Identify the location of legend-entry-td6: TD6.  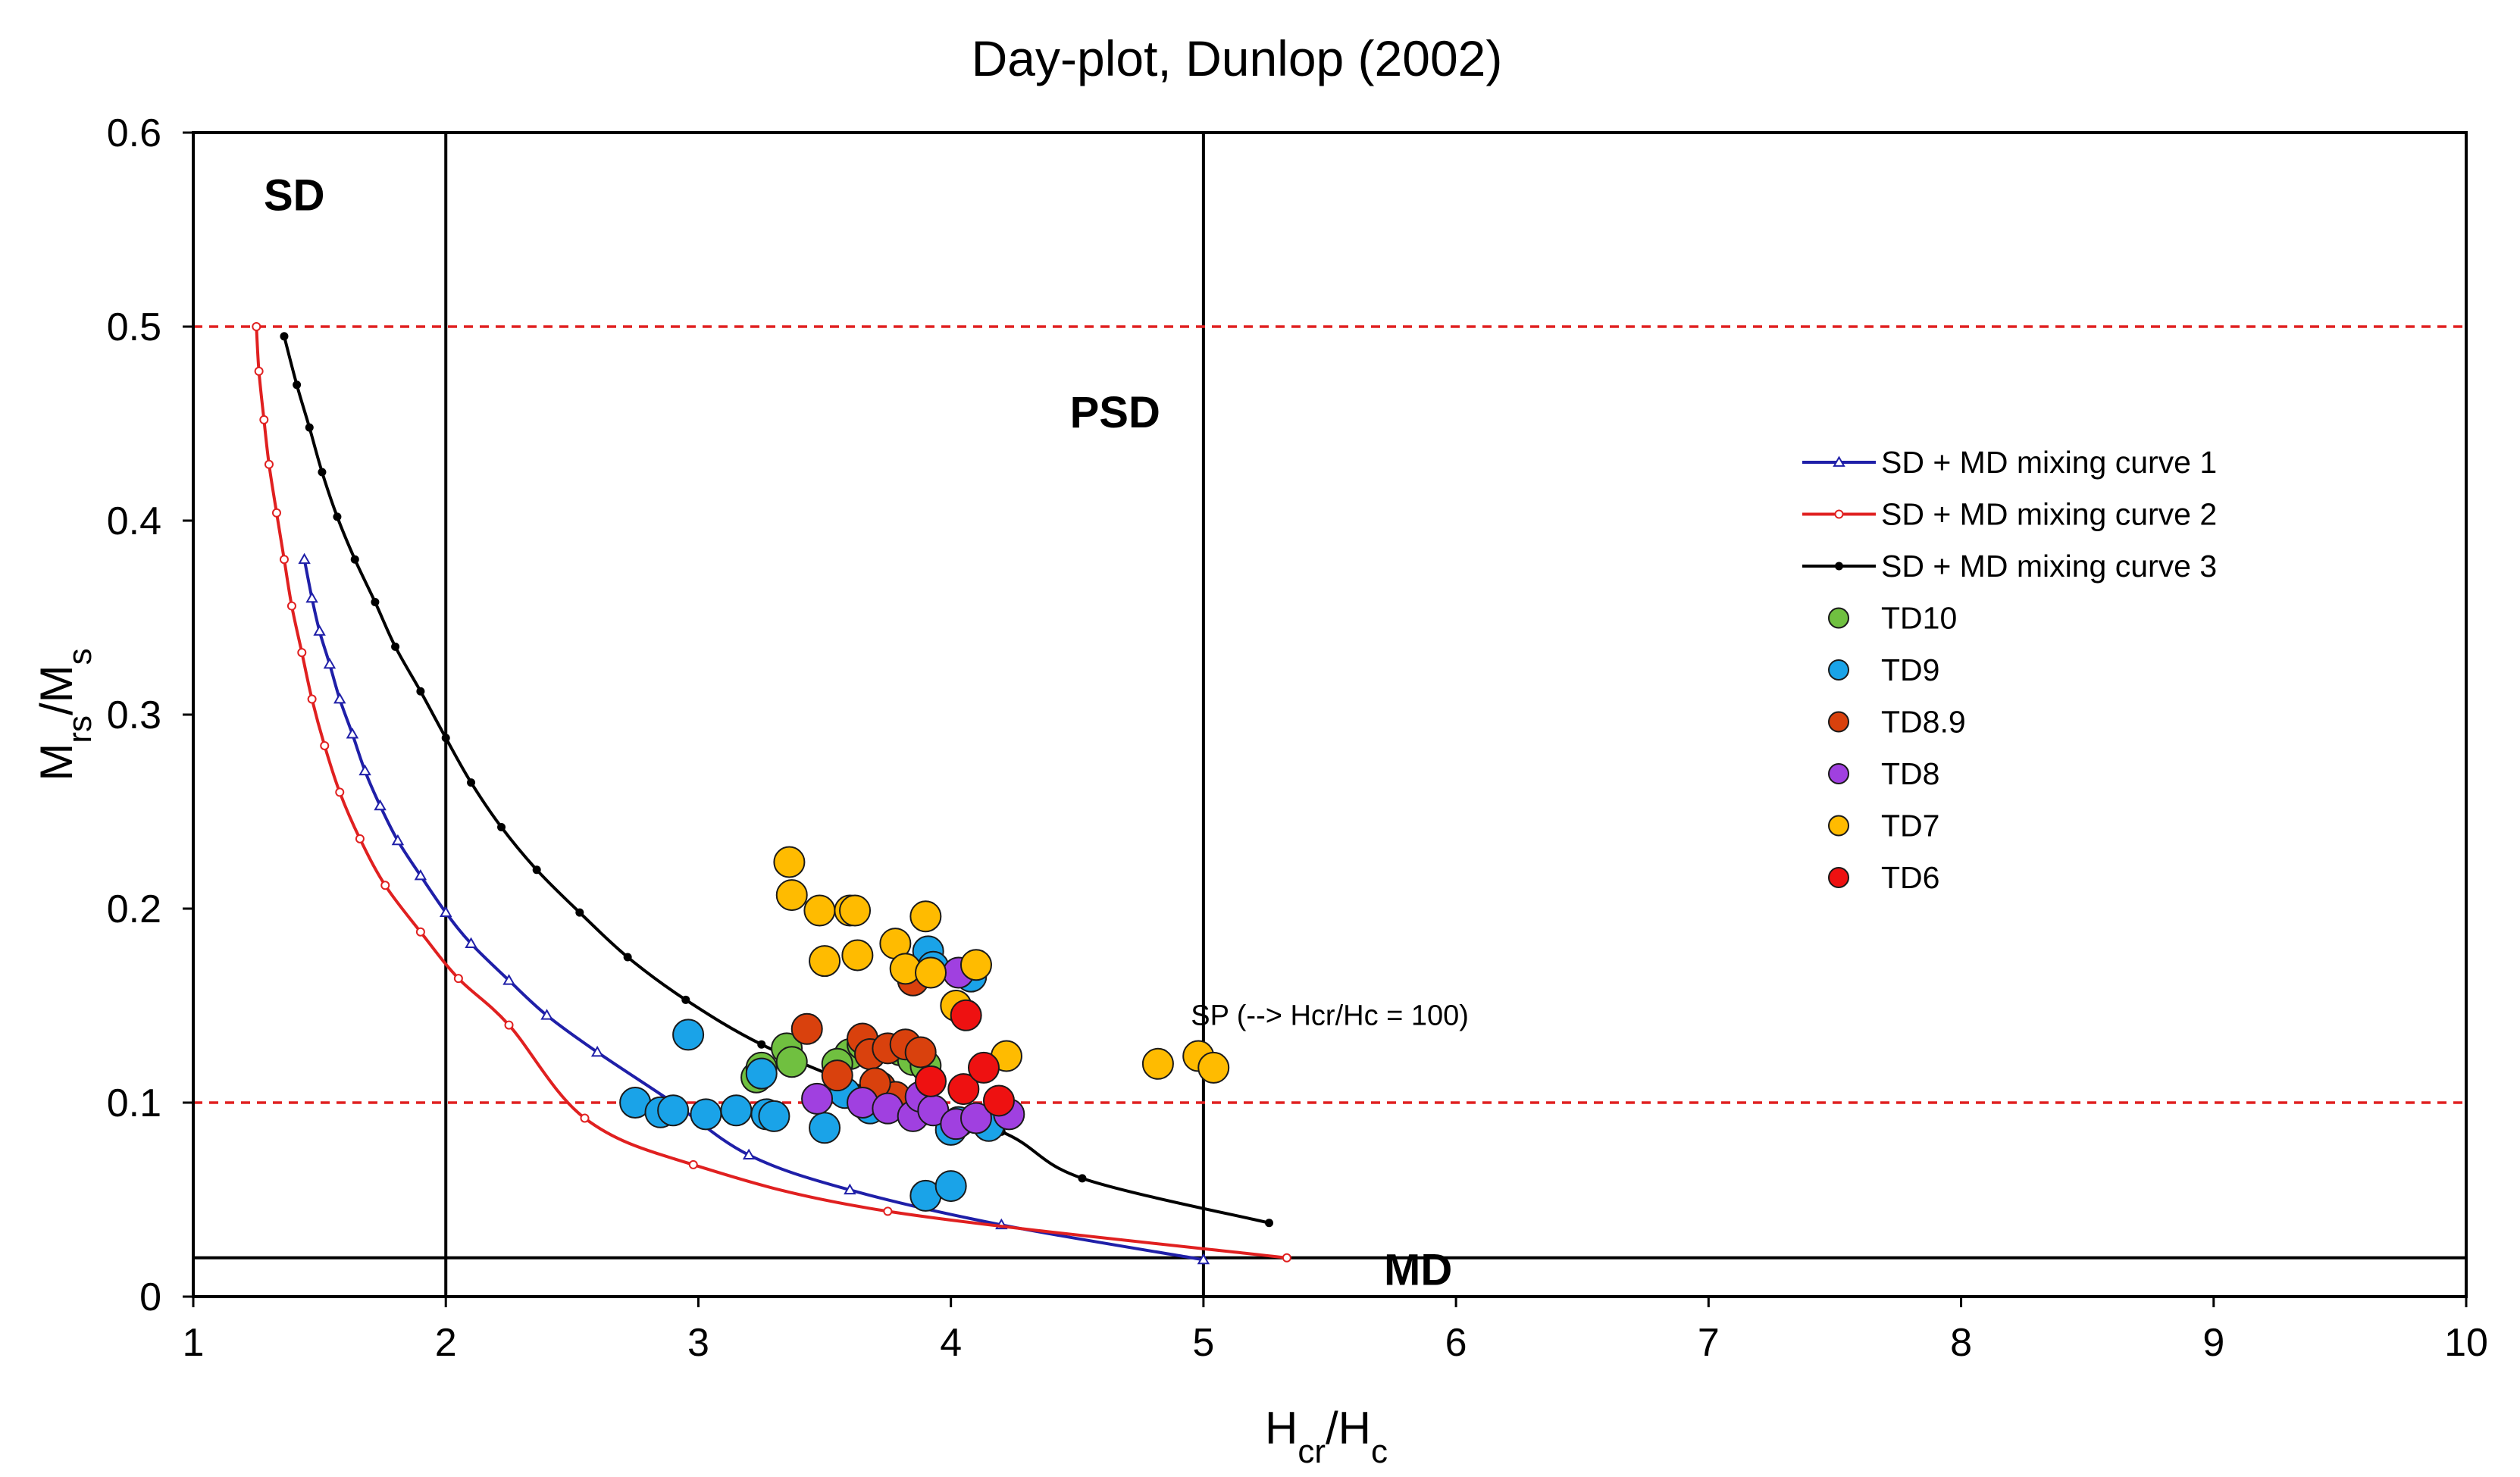
(1883, 877).